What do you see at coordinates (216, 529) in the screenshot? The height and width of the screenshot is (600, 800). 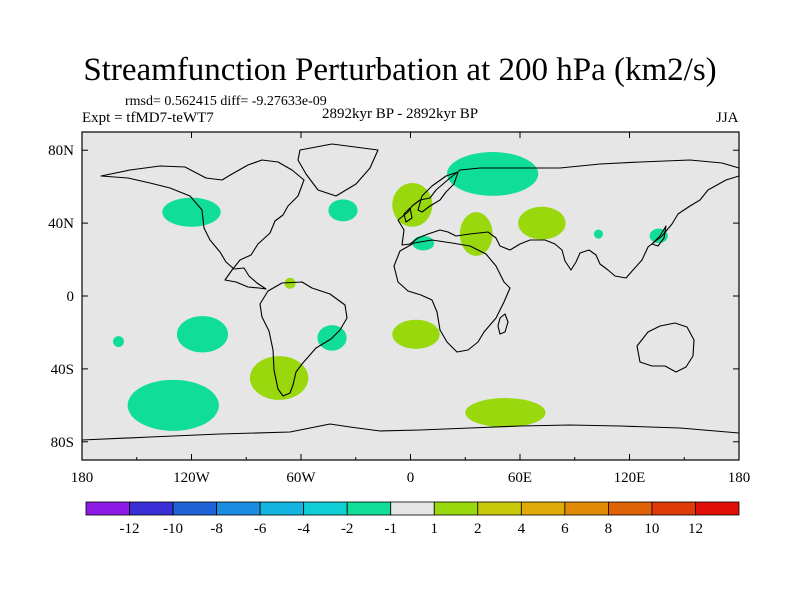 I see `colorbar-label: -8` at bounding box center [216, 529].